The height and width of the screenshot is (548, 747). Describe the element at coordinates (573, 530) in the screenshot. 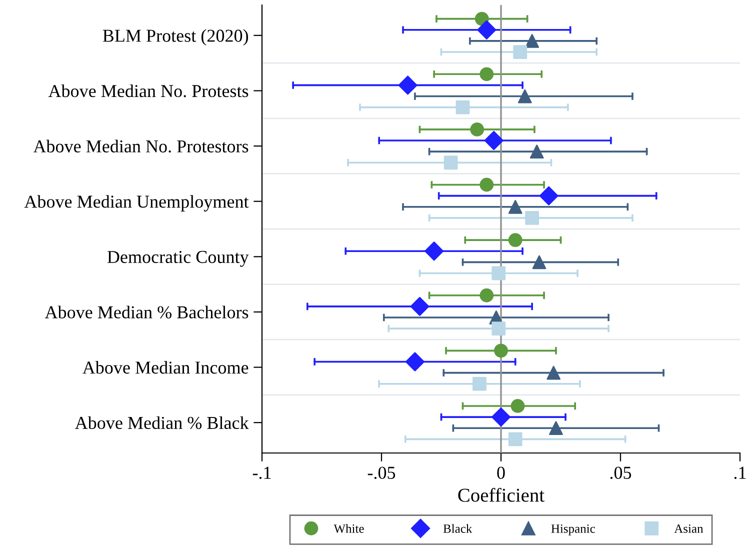

I see `legend-label: Hispanic` at that location.